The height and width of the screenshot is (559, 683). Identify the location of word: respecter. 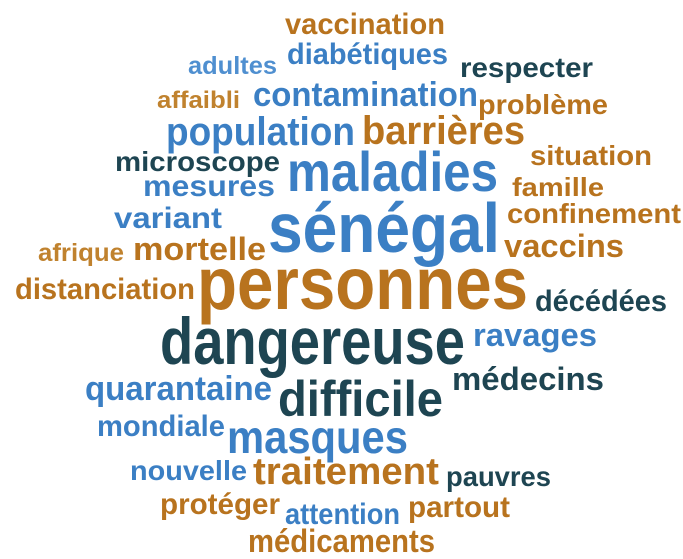
(526, 67).